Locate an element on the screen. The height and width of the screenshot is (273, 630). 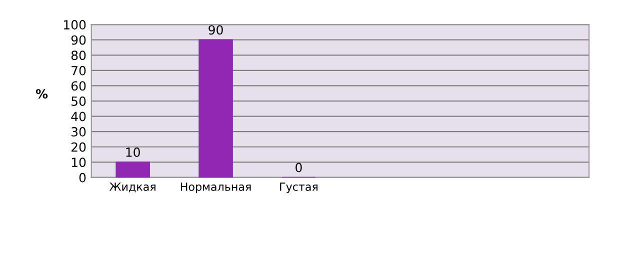
y-tick-label: 0 is located at coordinates (82, 177).